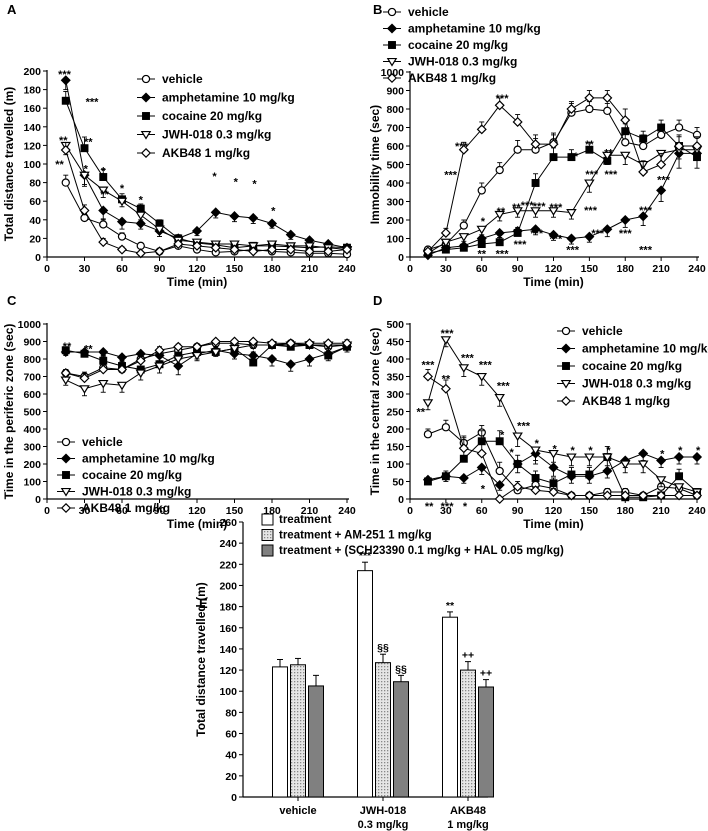 This screenshot has height=831, width=708. What do you see at coordinates (32, 128) in the screenshot?
I see `y-tick-label: 140` at bounding box center [32, 128].